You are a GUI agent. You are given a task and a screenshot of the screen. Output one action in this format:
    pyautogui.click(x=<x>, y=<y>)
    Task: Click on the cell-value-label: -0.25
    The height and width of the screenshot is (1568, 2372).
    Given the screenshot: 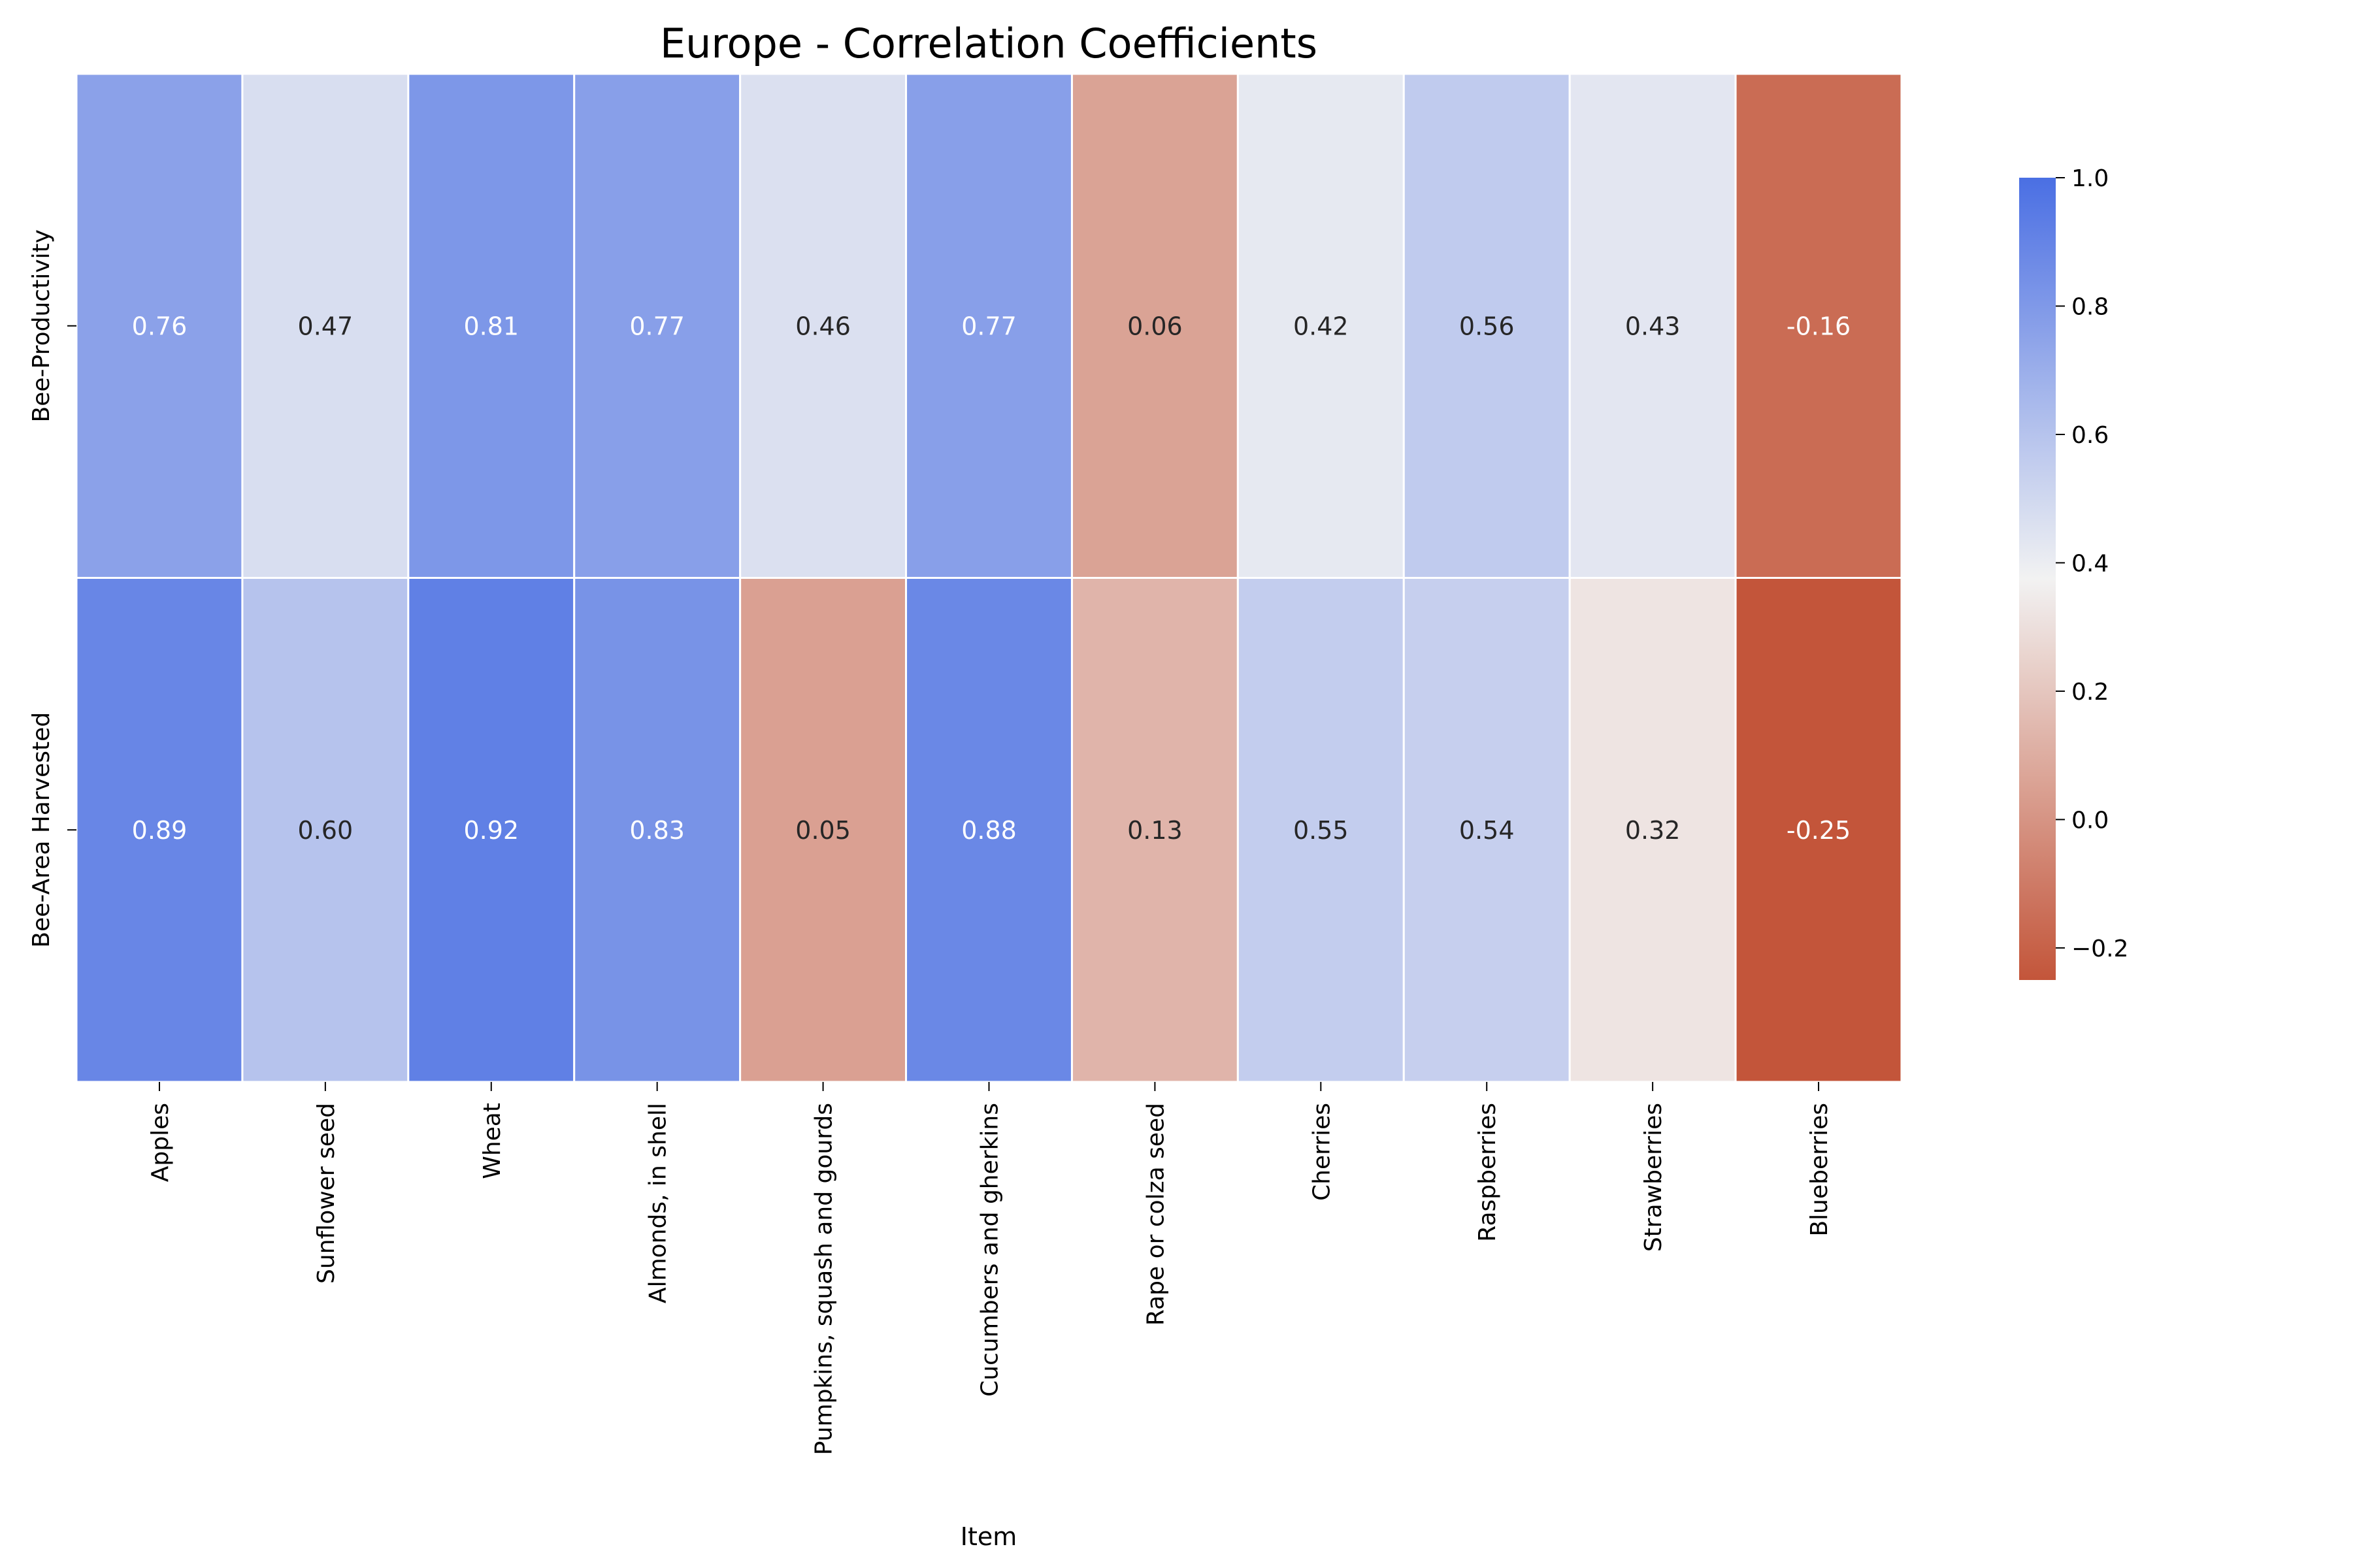 What is the action you would take?
    pyautogui.click(x=1819, y=830)
    